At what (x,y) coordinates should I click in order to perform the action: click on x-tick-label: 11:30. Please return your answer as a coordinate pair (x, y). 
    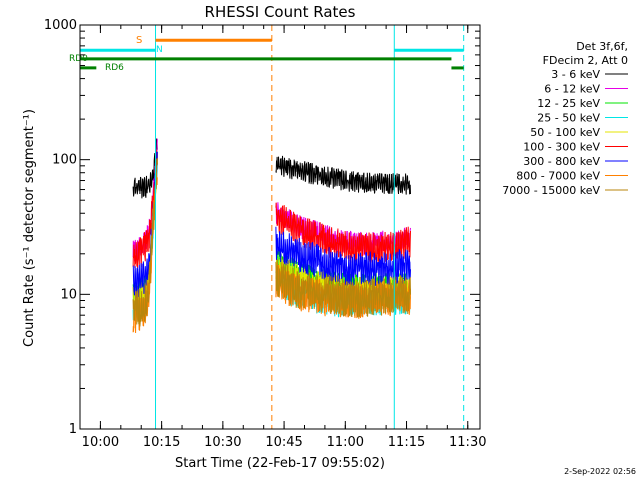
    Looking at the image, I should click on (467, 442).